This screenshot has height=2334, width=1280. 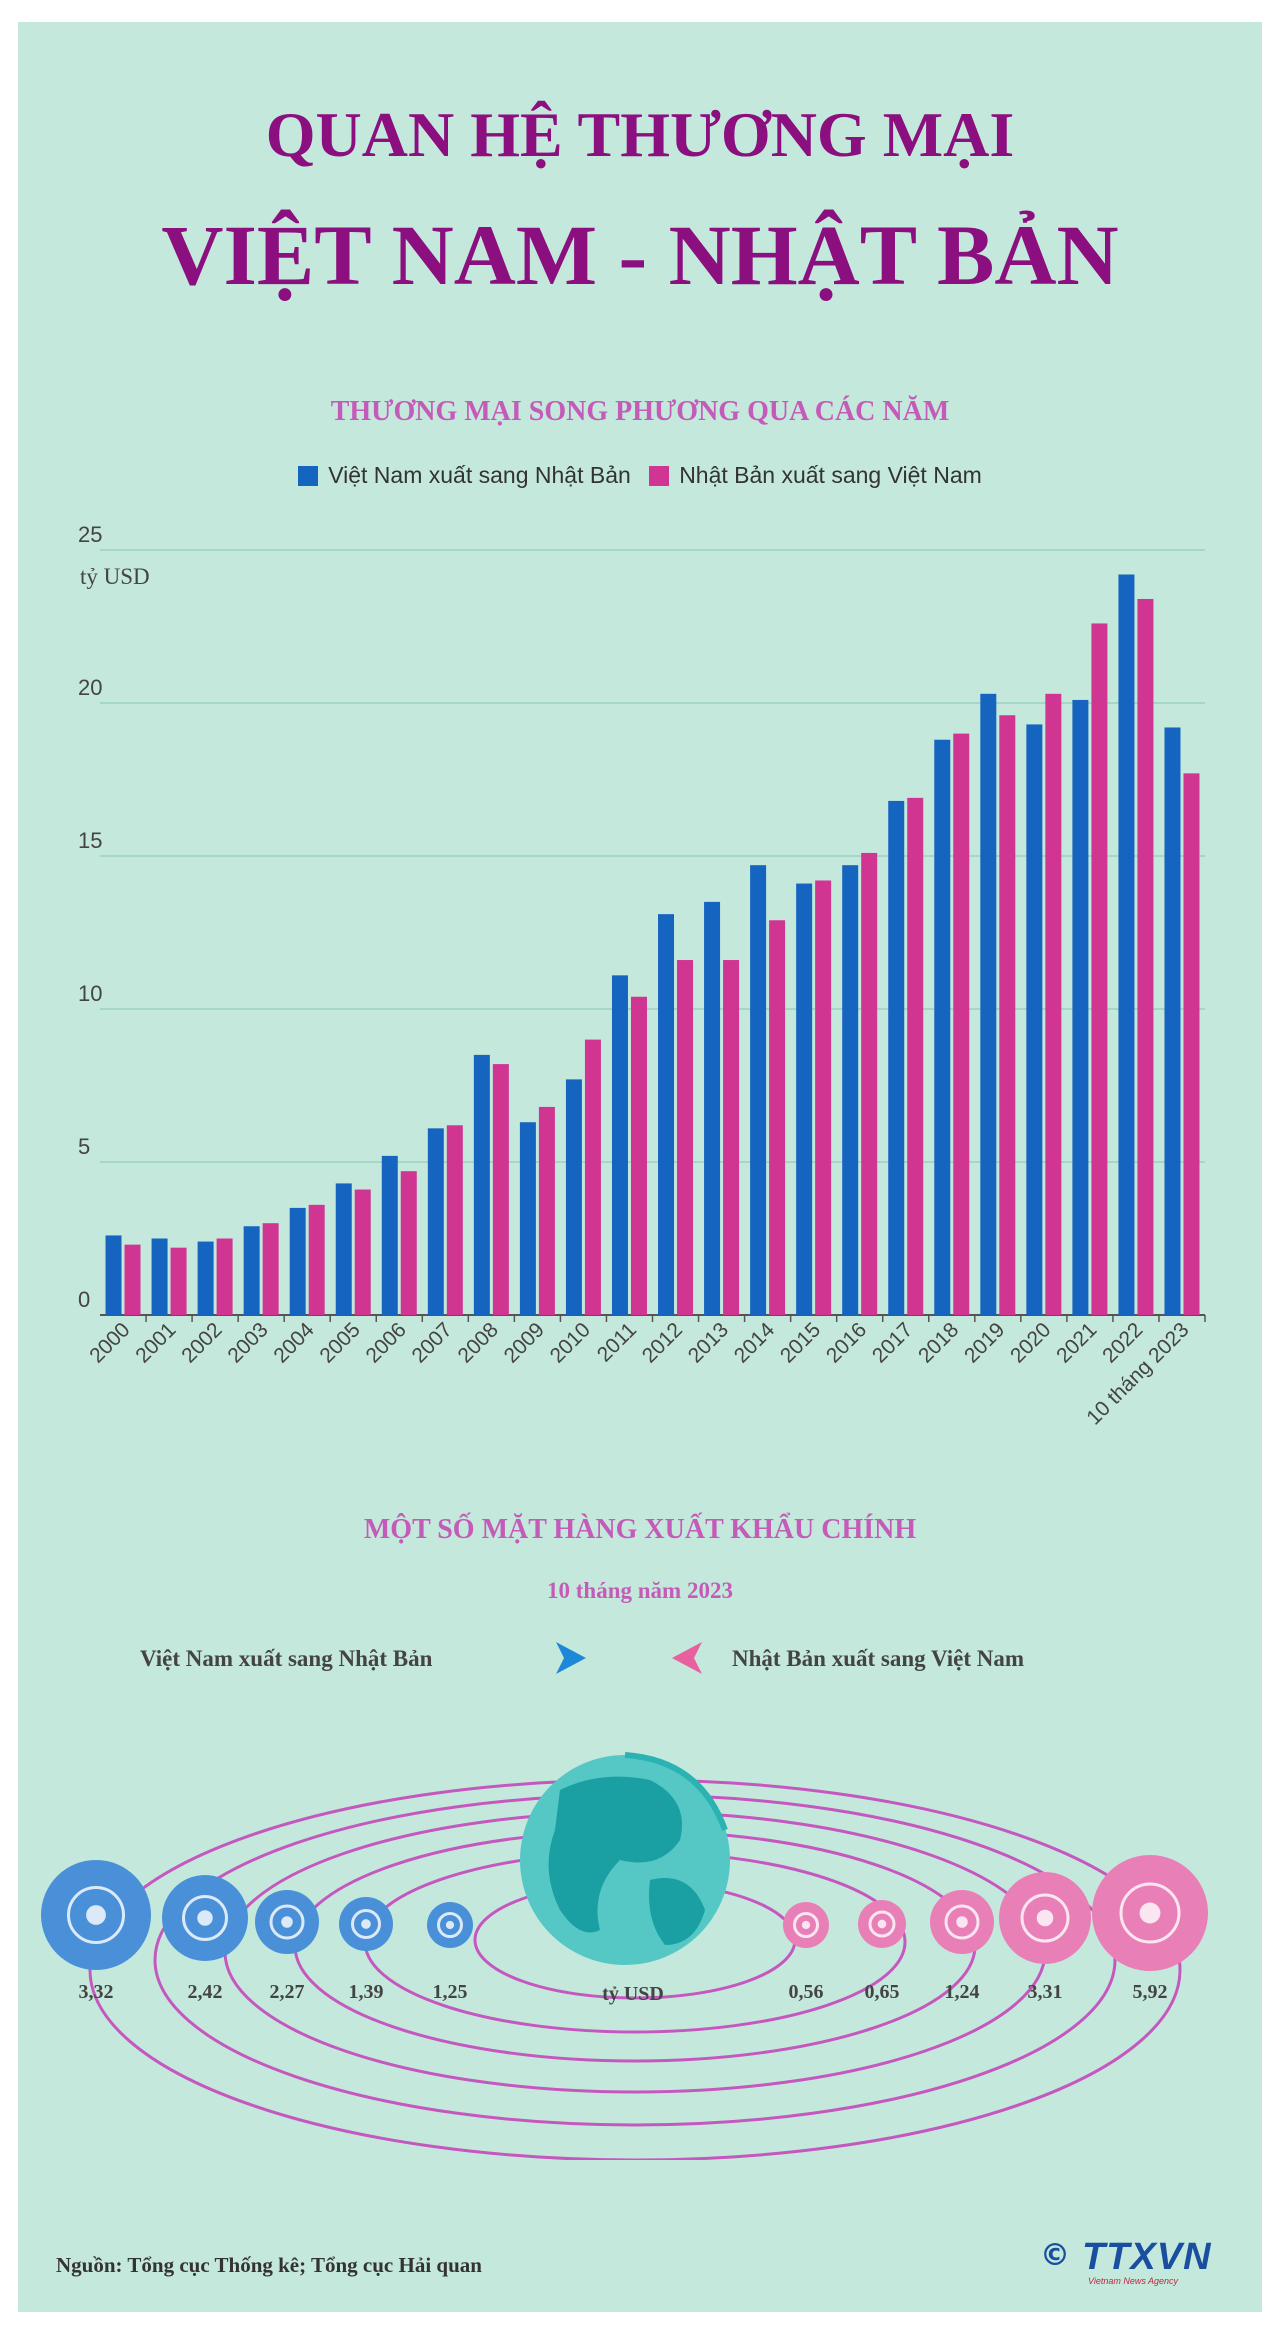 What do you see at coordinates (640, 134) in the screenshot?
I see `page-title-line1: QUAN HỆ THƯƠNG MẠI` at bounding box center [640, 134].